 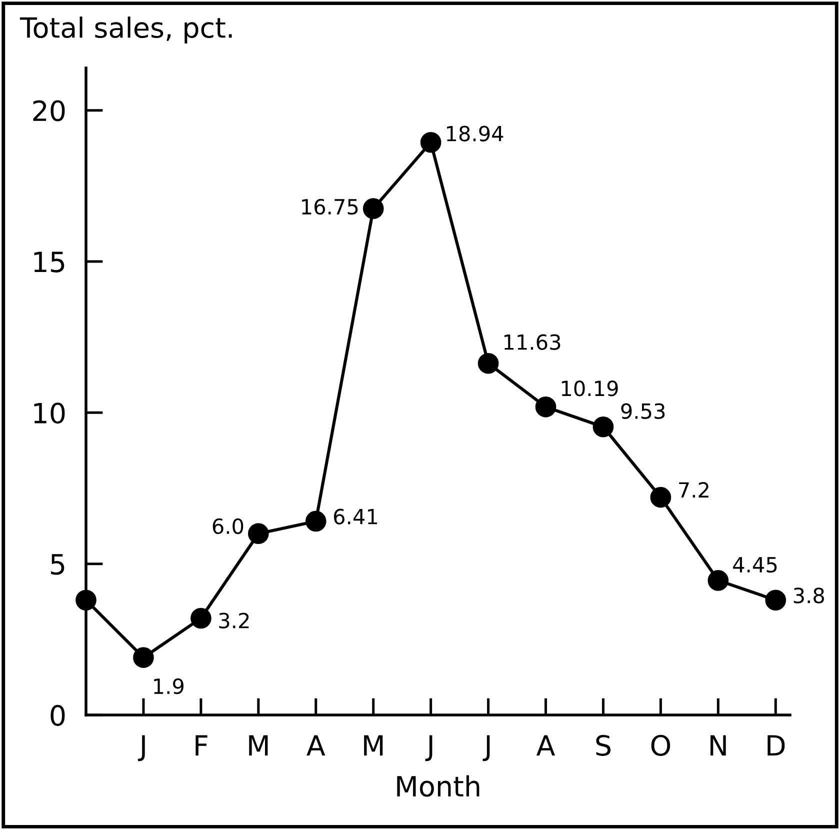 What do you see at coordinates (660, 745) in the screenshot?
I see `x-tick-label: O` at bounding box center [660, 745].